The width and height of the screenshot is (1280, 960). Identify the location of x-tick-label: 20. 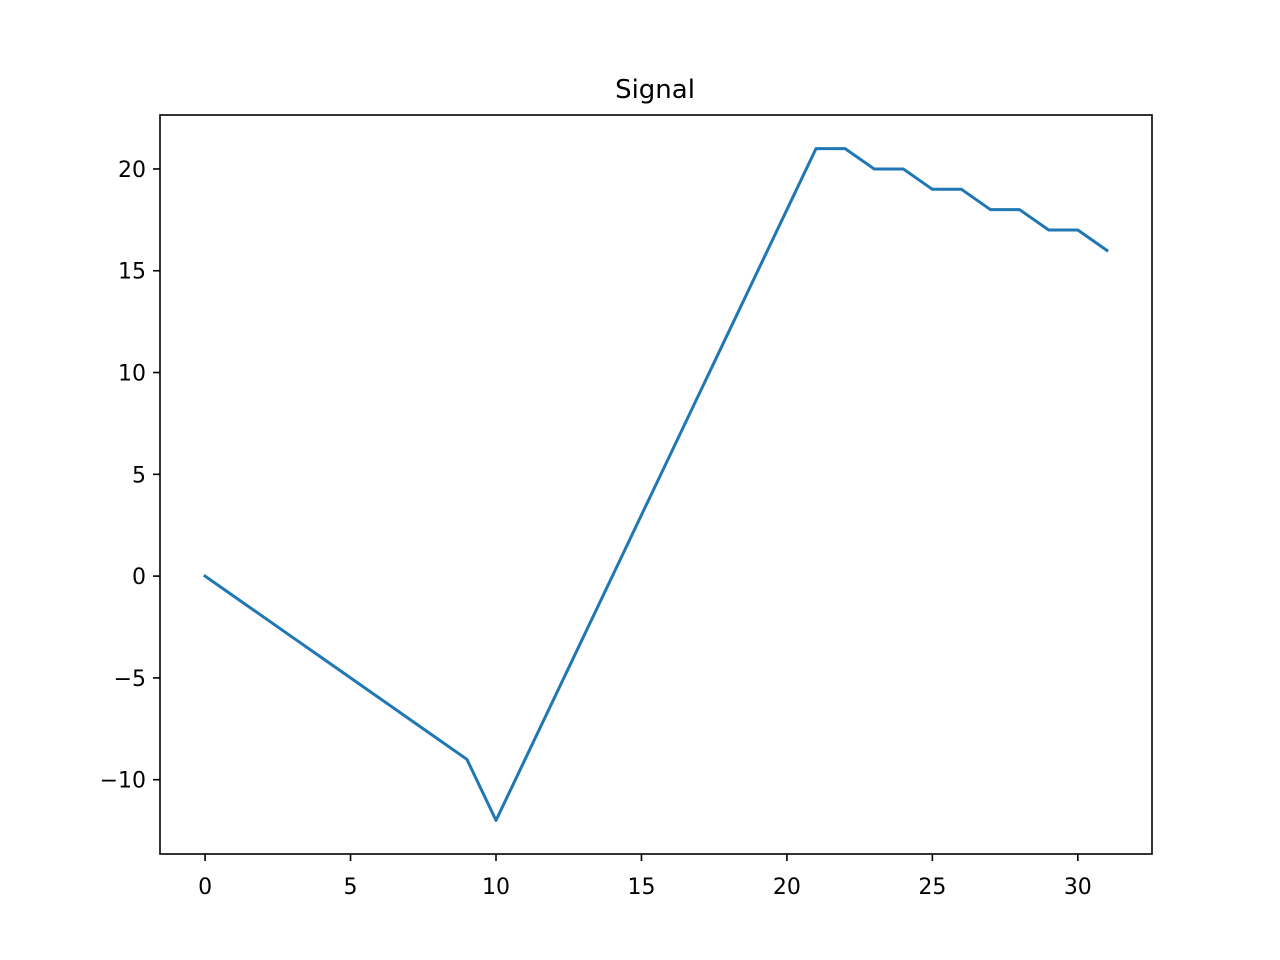
(787, 887).